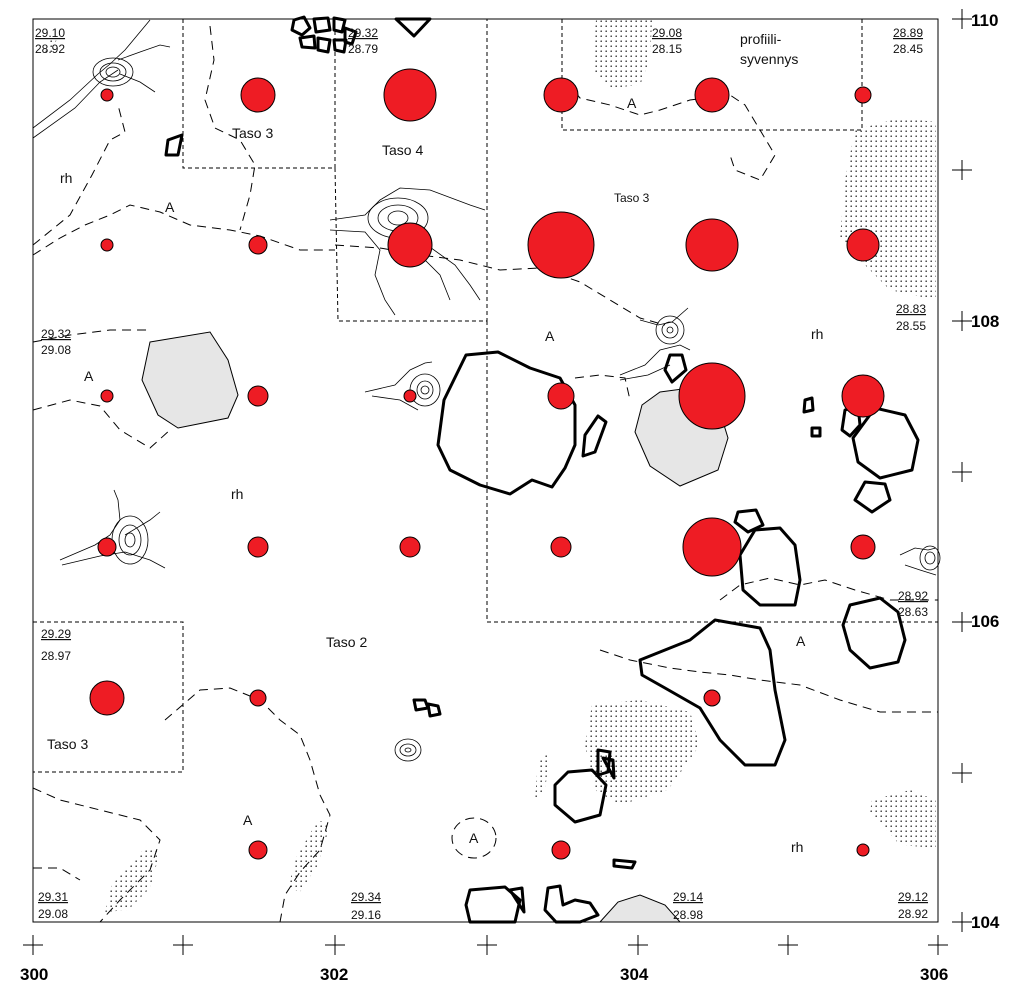  I want to click on y-axis-label: 110, so click(984, 20).